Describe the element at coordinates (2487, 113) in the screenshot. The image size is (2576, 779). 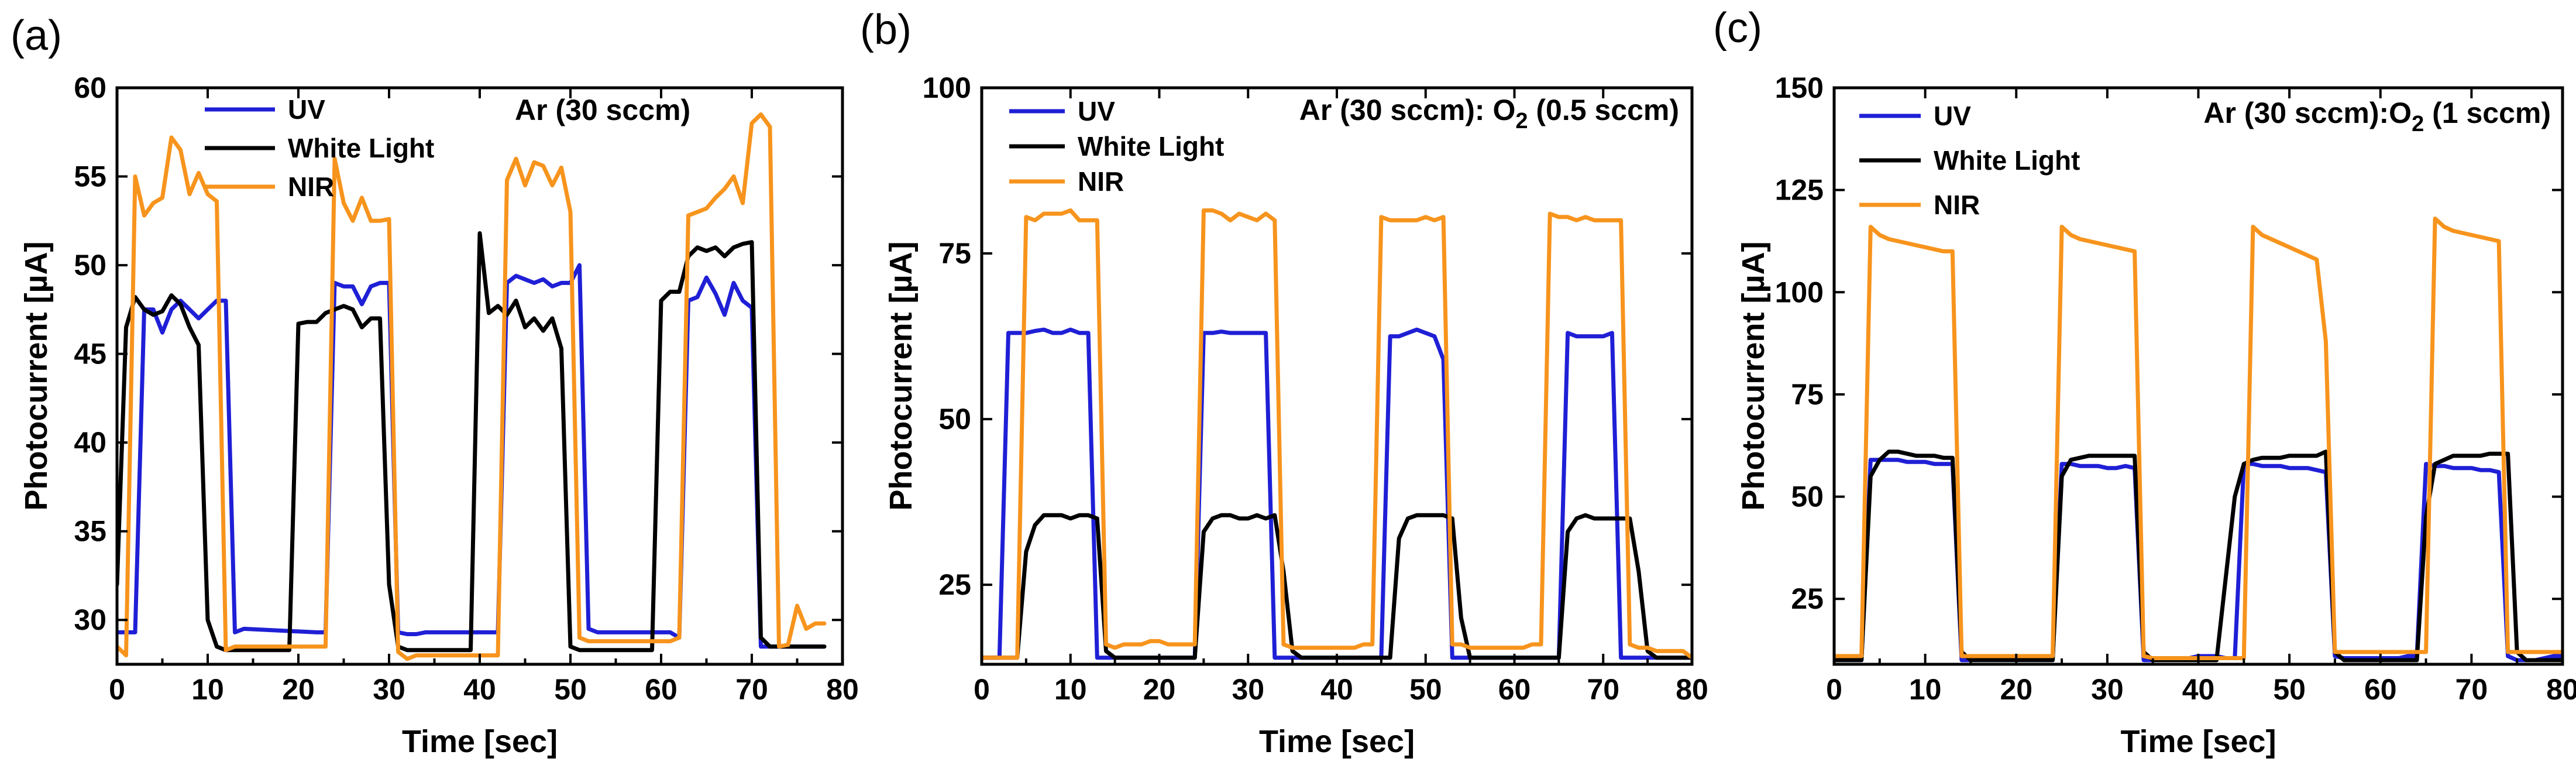
I see `condition-rest: (1 sccm)` at that location.